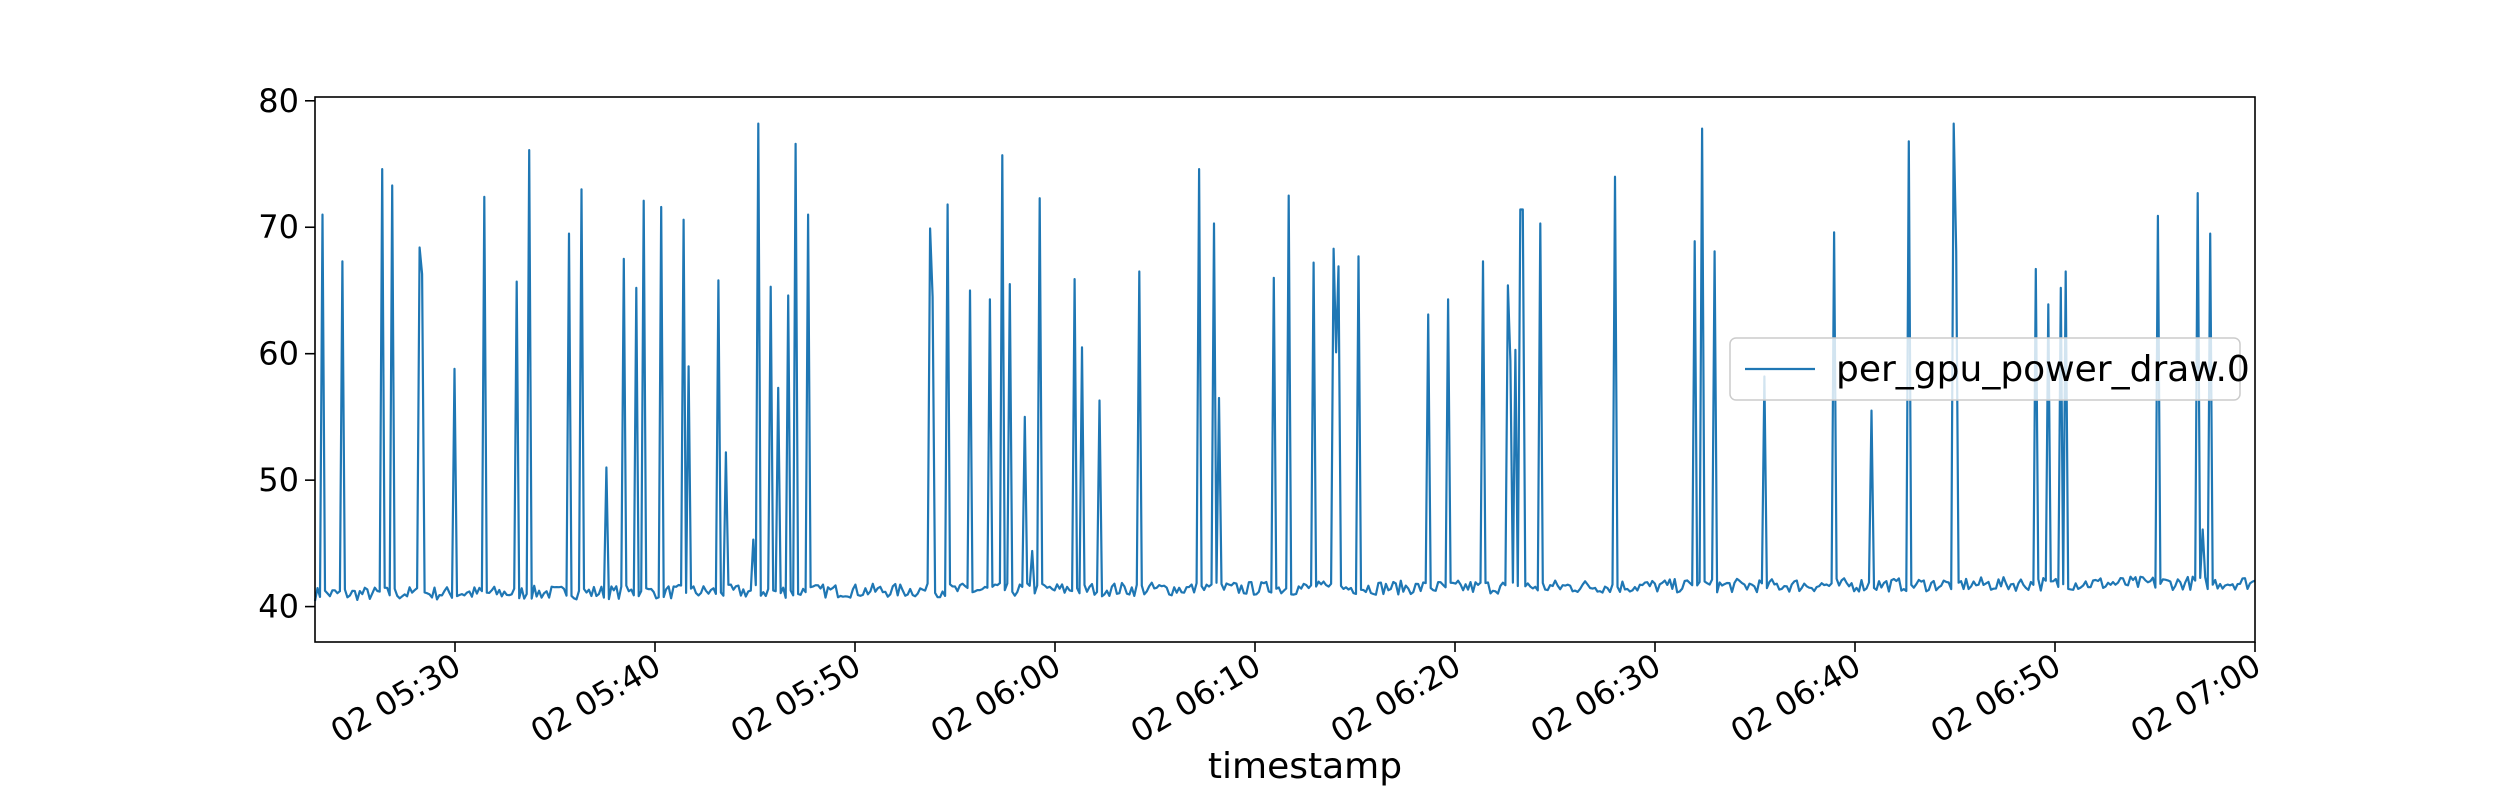 This screenshot has width=2500, height=800. Describe the element at coordinates (995, 698) in the screenshot. I see `x-tick-label: 02 06:00` at that location.